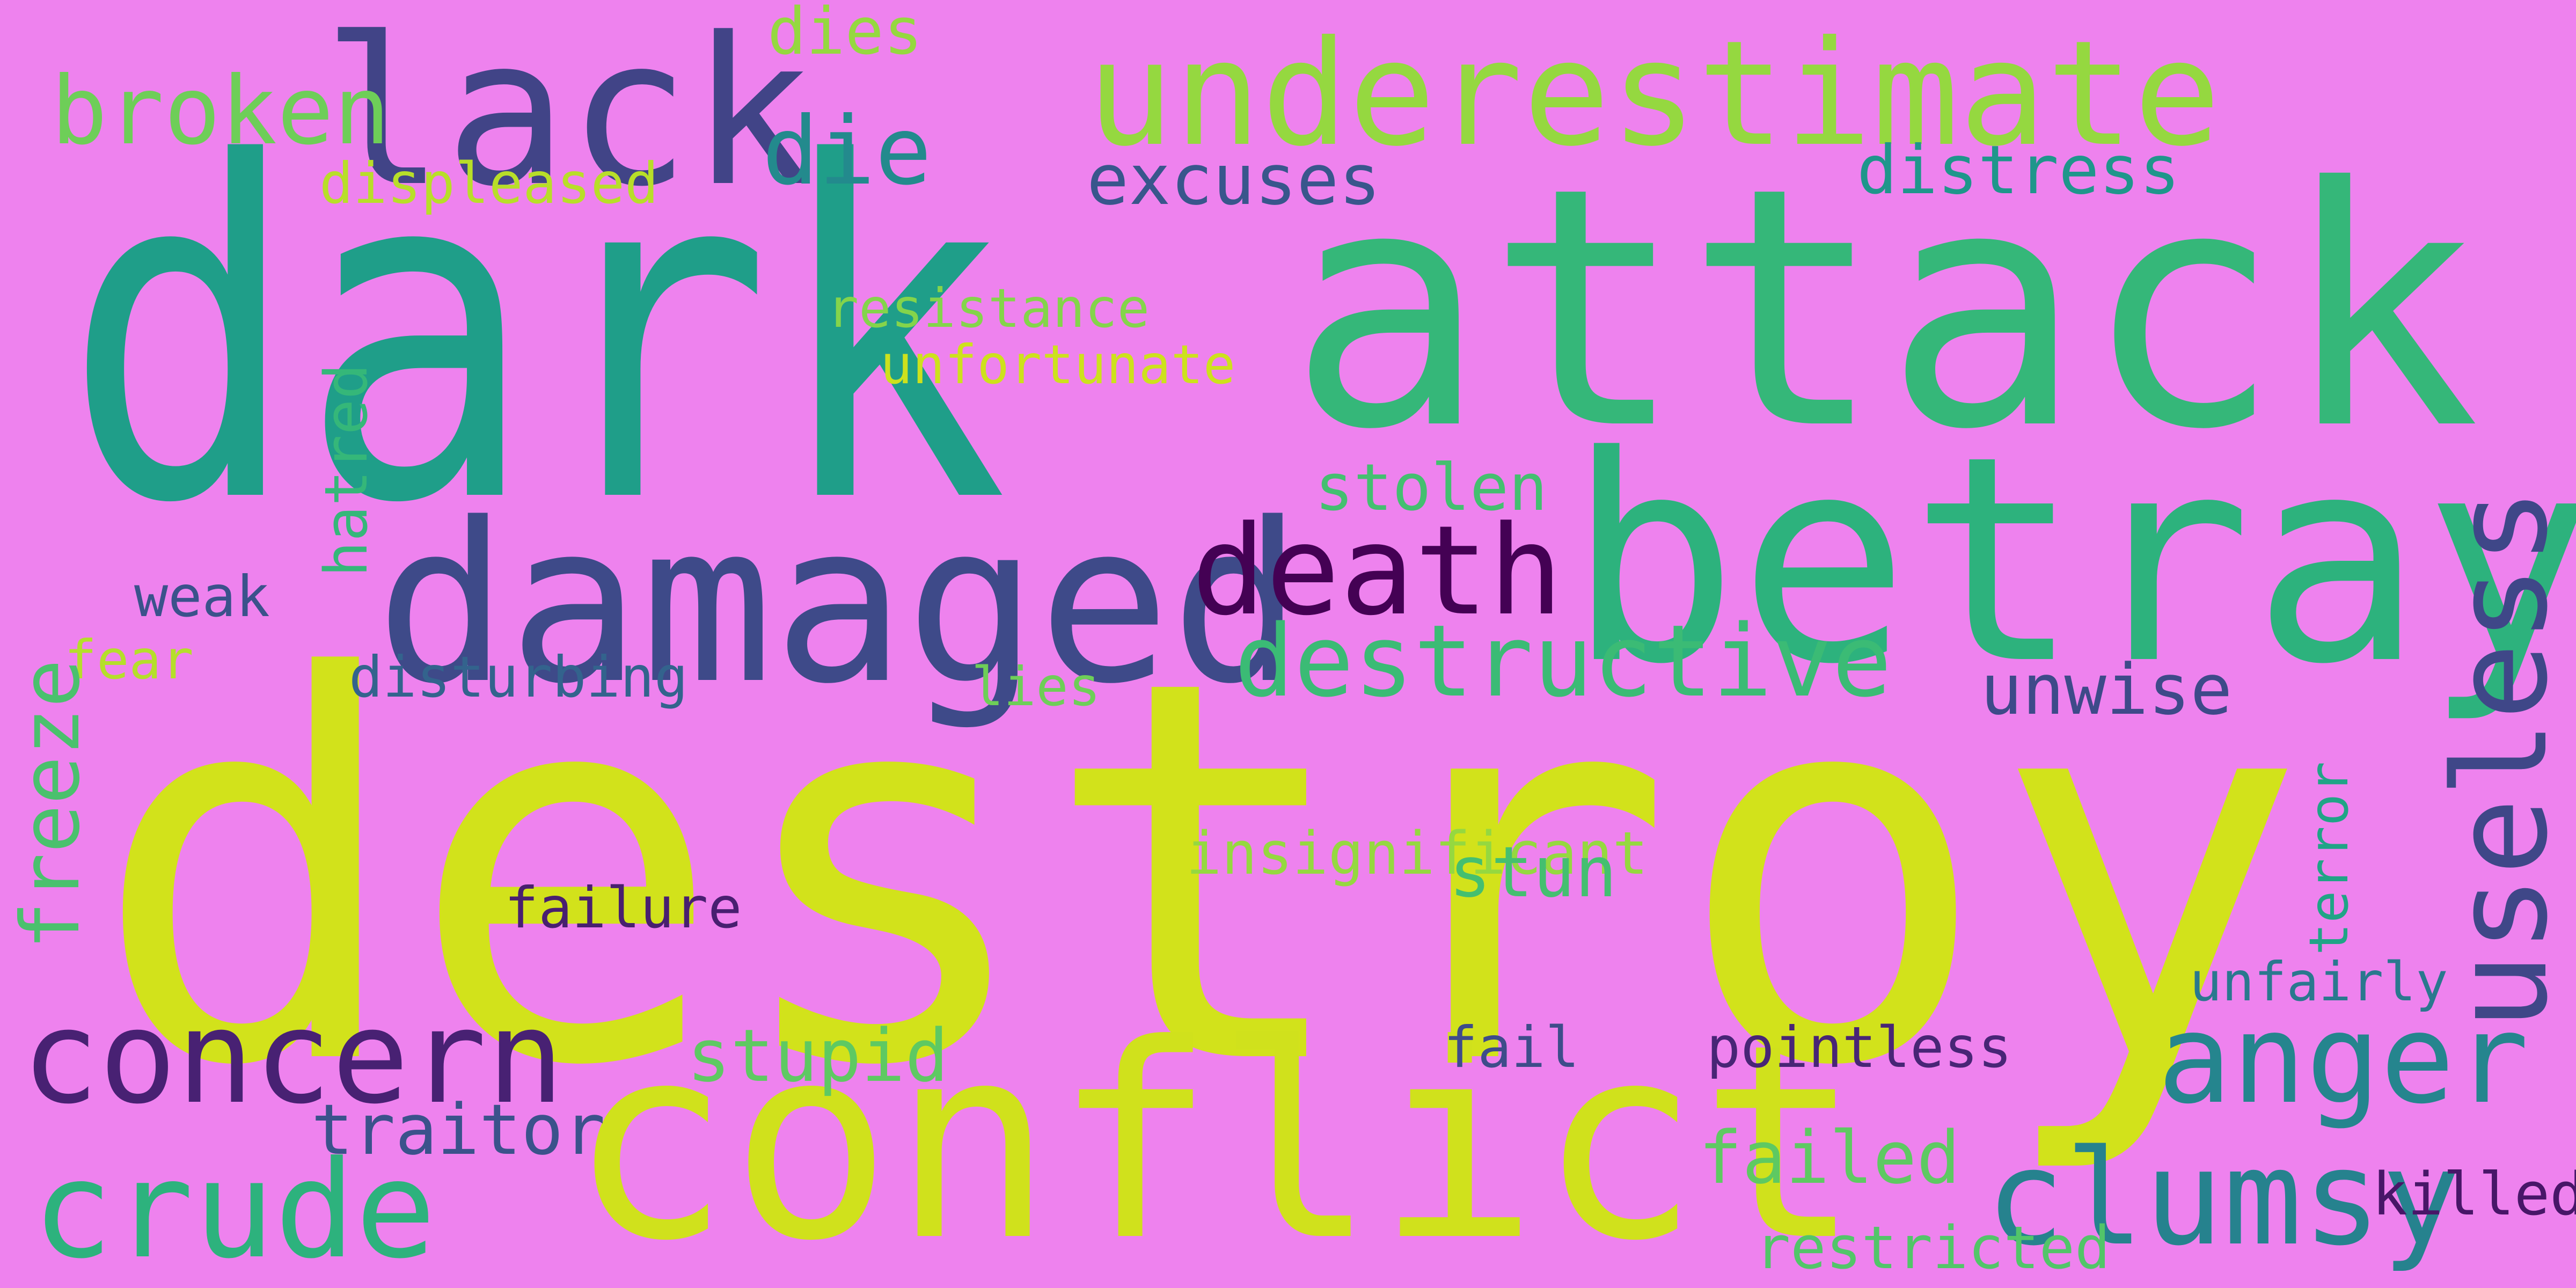  I want to click on word-unwise: fear, so click(129, 659).